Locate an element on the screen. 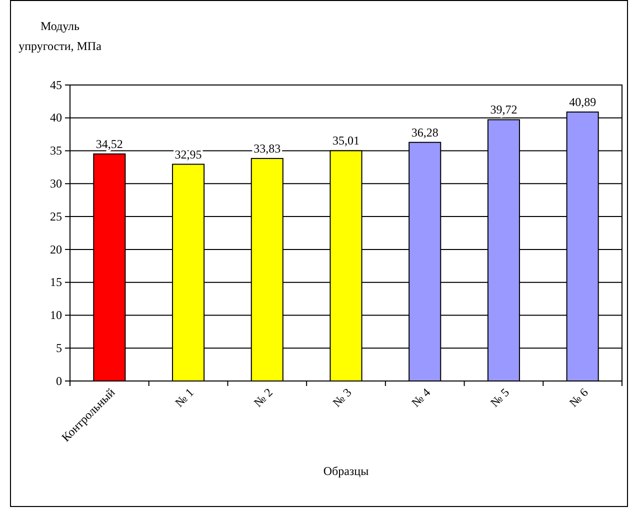  data-label: 36,28 is located at coordinates (424, 132).